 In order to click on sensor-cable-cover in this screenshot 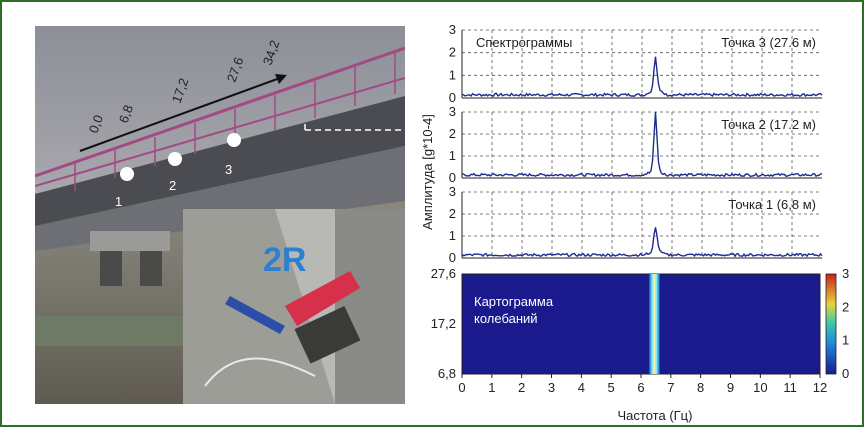, I will do `click(255, 315)`.